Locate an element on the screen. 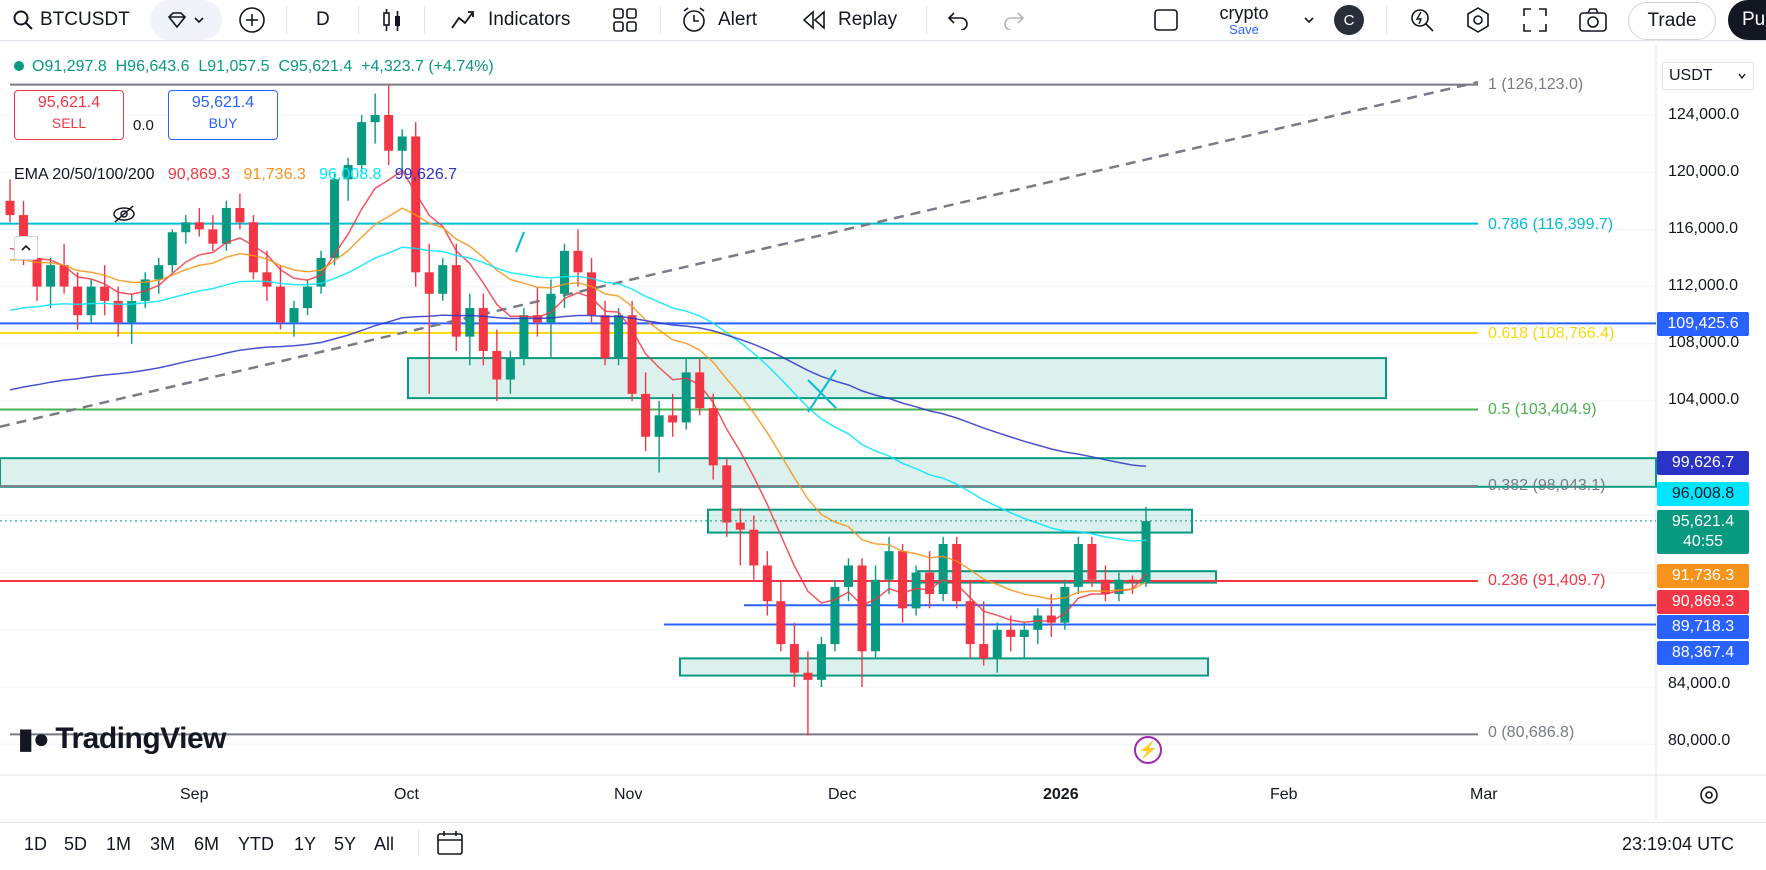 This screenshot has width=1766, height=870. hide-drawings-button is located at coordinates (124, 216).